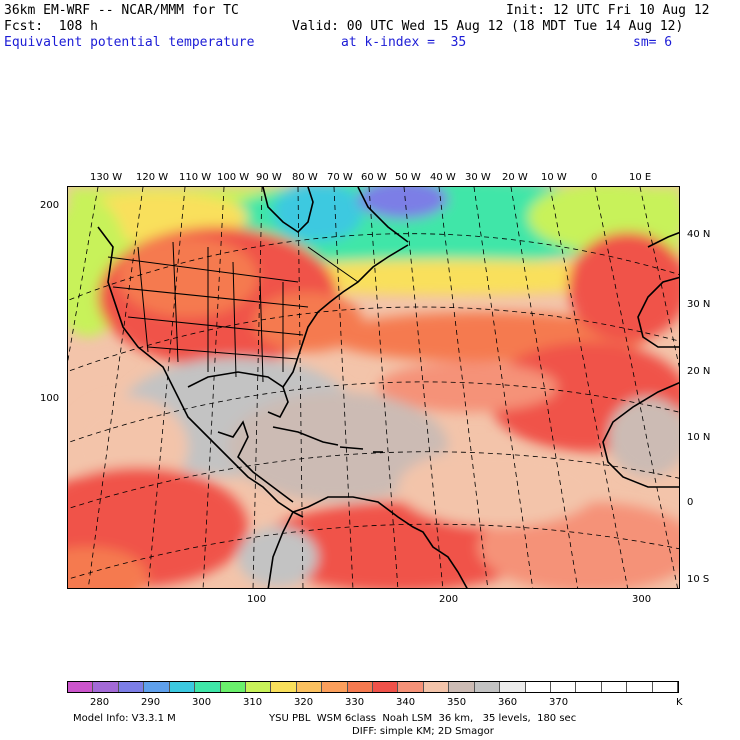 This screenshot has height=740, width=740. Describe the element at coordinates (478, 177) in the screenshot. I see `longitude-label: 30 W` at that location.